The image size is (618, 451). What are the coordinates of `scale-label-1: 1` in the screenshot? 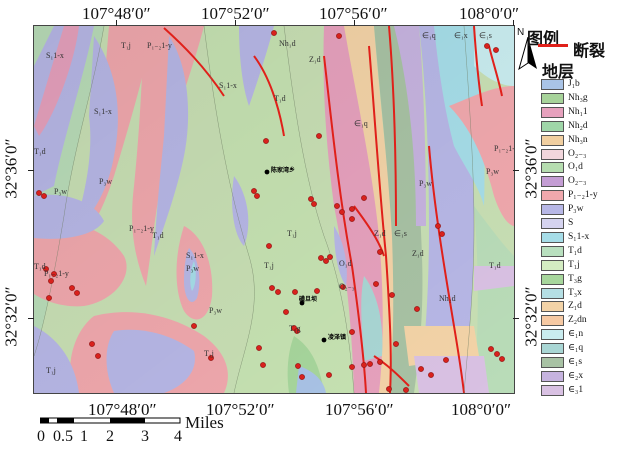 It's located at (84, 436).